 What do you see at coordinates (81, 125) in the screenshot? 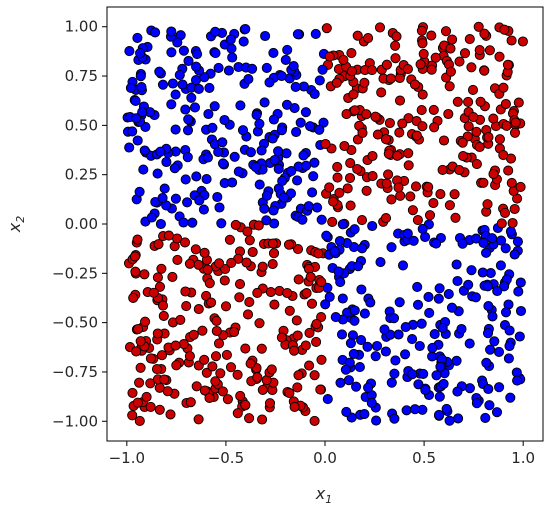
I see `y-tick-label: 0.50` at bounding box center [81, 125].